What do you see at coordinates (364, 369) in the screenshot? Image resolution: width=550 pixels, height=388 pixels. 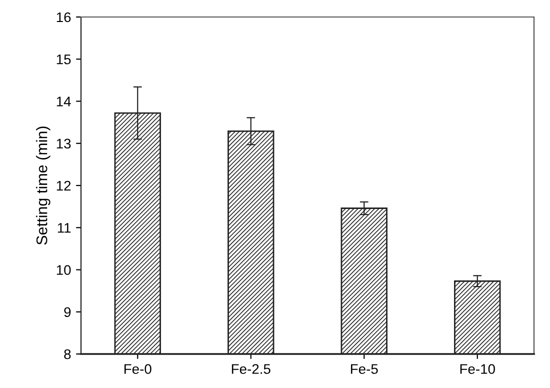 I see `x-tick-label: Fe-5` at bounding box center [364, 369].